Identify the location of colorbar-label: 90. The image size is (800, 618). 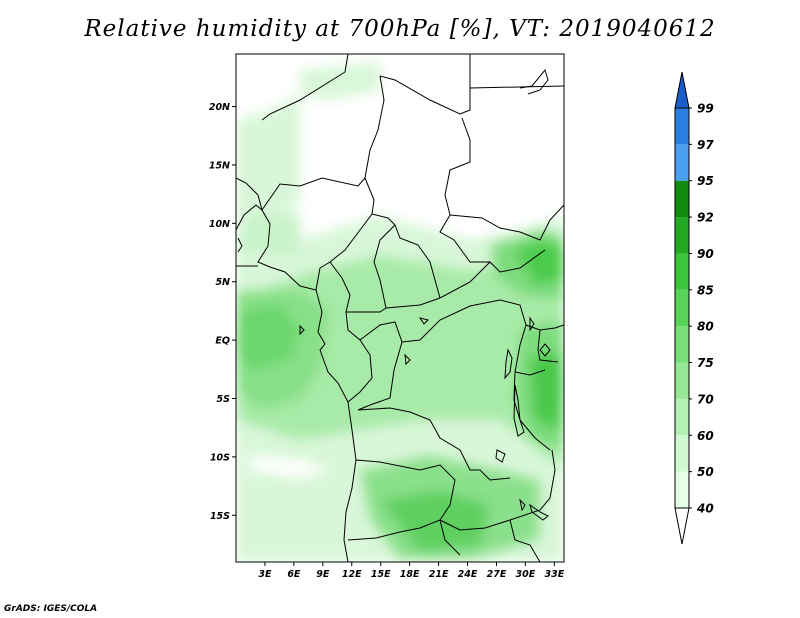
(705, 254).